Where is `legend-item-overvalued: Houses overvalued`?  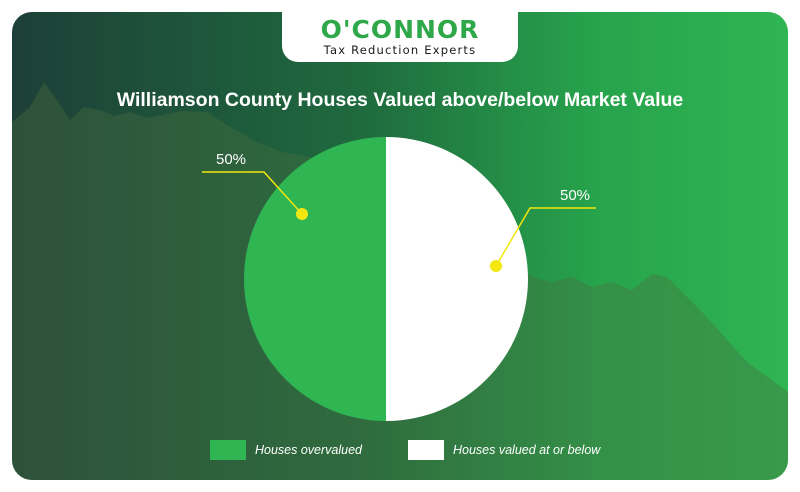 legend-item-overvalued: Houses overvalued is located at coordinates (286, 450).